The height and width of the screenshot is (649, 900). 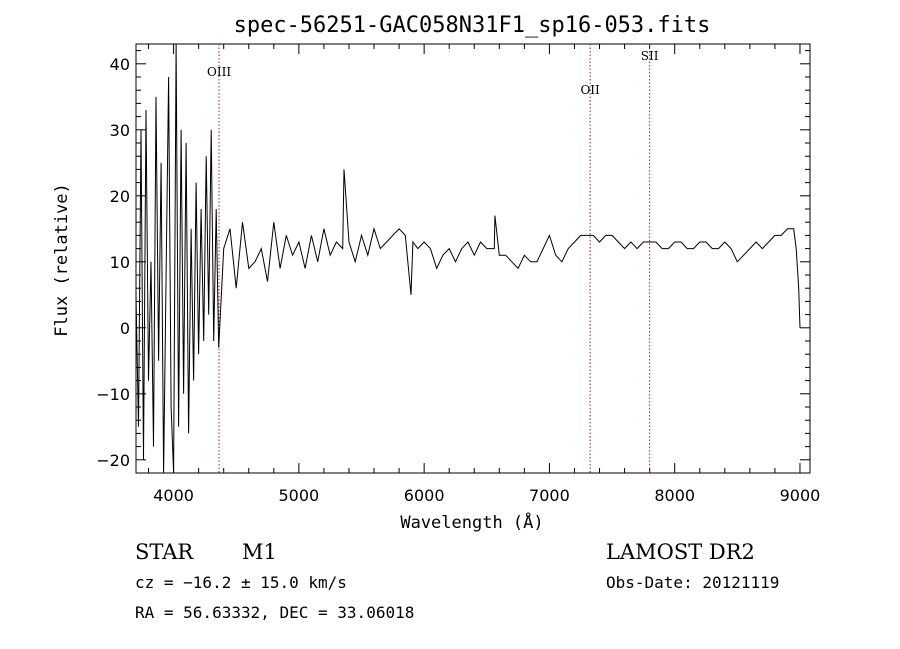 What do you see at coordinates (62, 260) in the screenshot?
I see `y-axis-label: Flux (relative)` at bounding box center [62, 260].